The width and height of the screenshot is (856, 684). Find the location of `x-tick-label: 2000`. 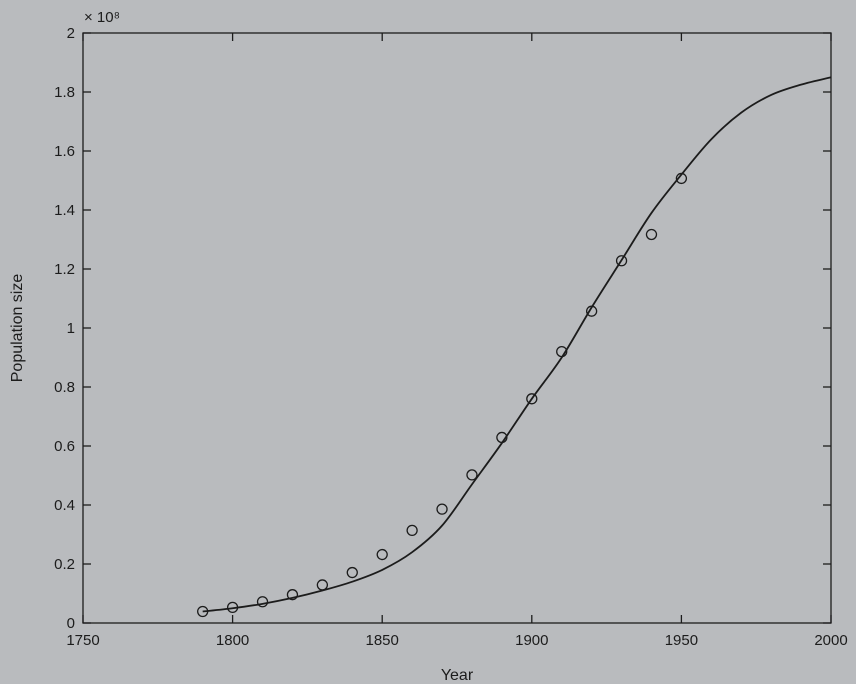

x-tick-label: 2000 is located at coordinates (830, 640).